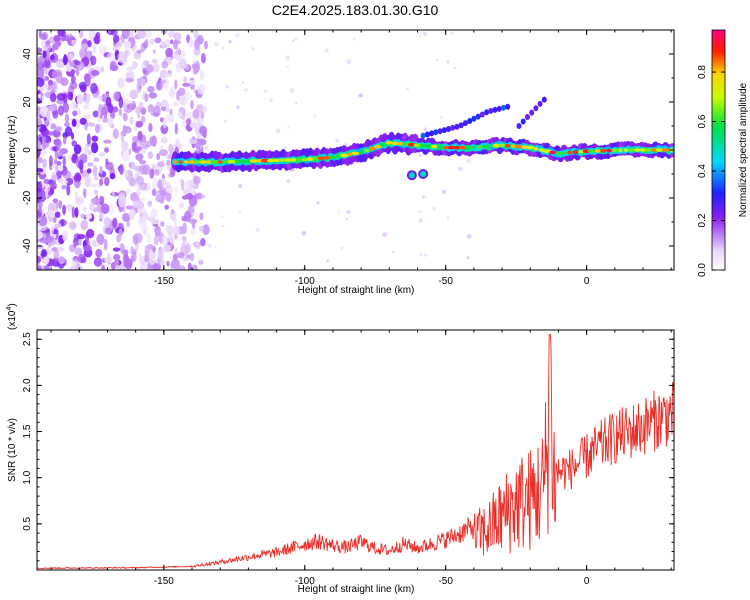 This screenshot has width=750, height=600. What do you see at coordinates (461, 125) in the screenshot?
I see `secondary-ridge-blob` at bounding box center [461, 125].